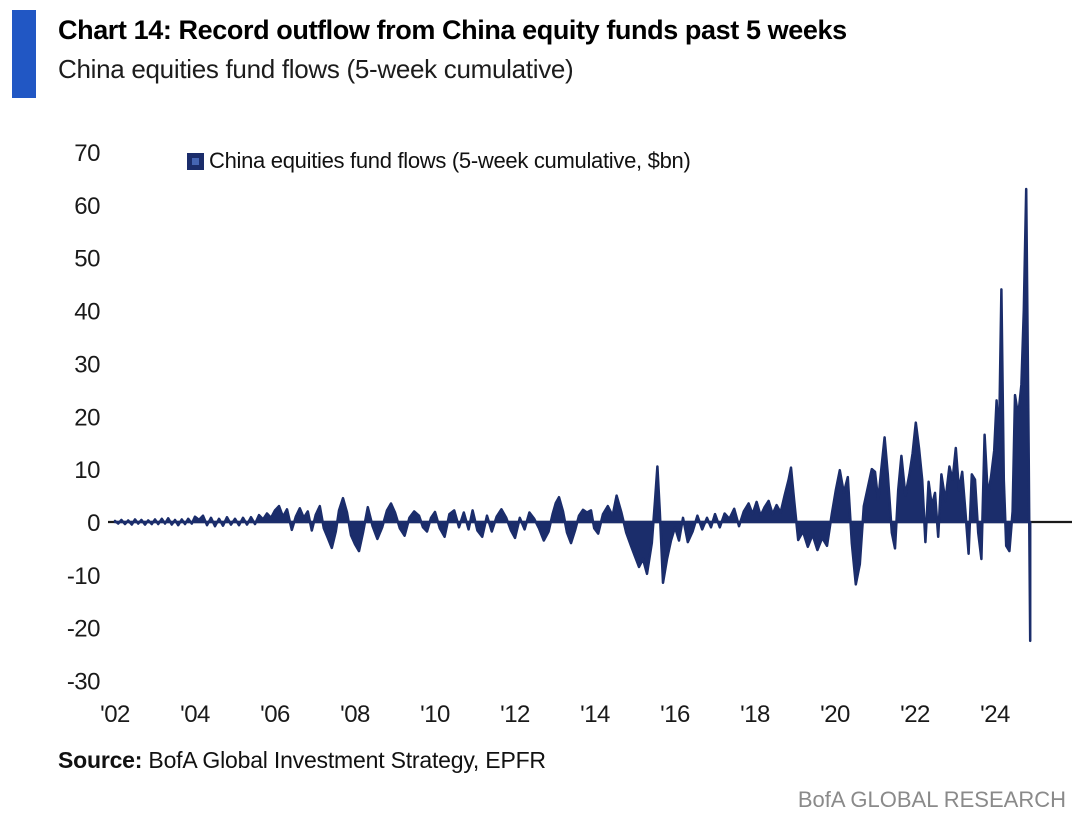 This screenshot has height=823, width=1079. What do you see at coordinates (675, 714) in the screenshot?
I see `x-tick-label: '16` at bounding box center [675, 714].